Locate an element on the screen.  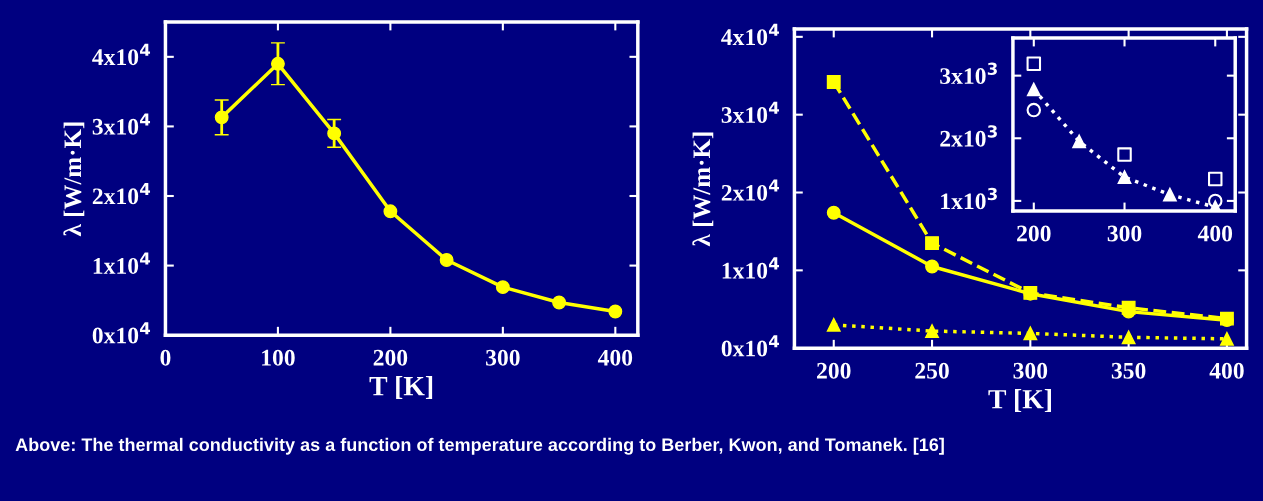
text: Above: The thermal conductivity as a function of temperature according to Berber, Kwon, and Tomanek. [16] is located at coordinates (479, 446).